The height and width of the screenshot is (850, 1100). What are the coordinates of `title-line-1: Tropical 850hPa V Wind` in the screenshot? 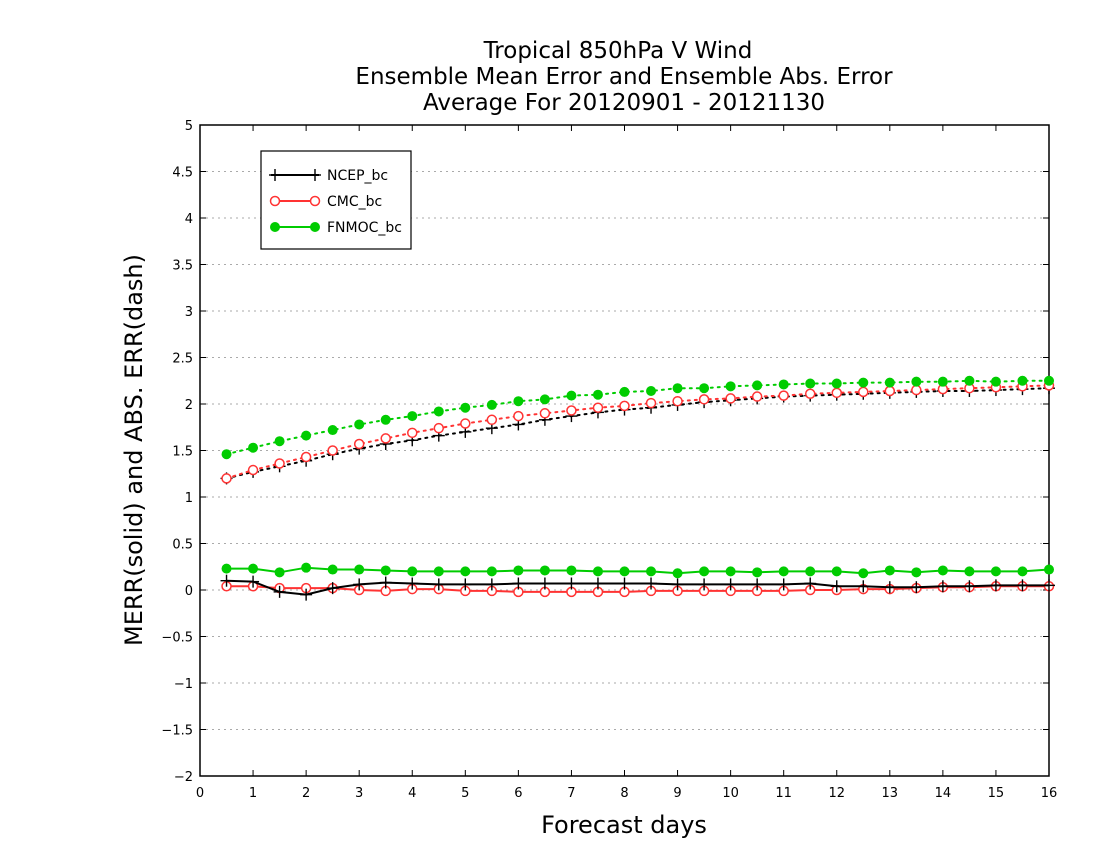 It's located at (618, 51).